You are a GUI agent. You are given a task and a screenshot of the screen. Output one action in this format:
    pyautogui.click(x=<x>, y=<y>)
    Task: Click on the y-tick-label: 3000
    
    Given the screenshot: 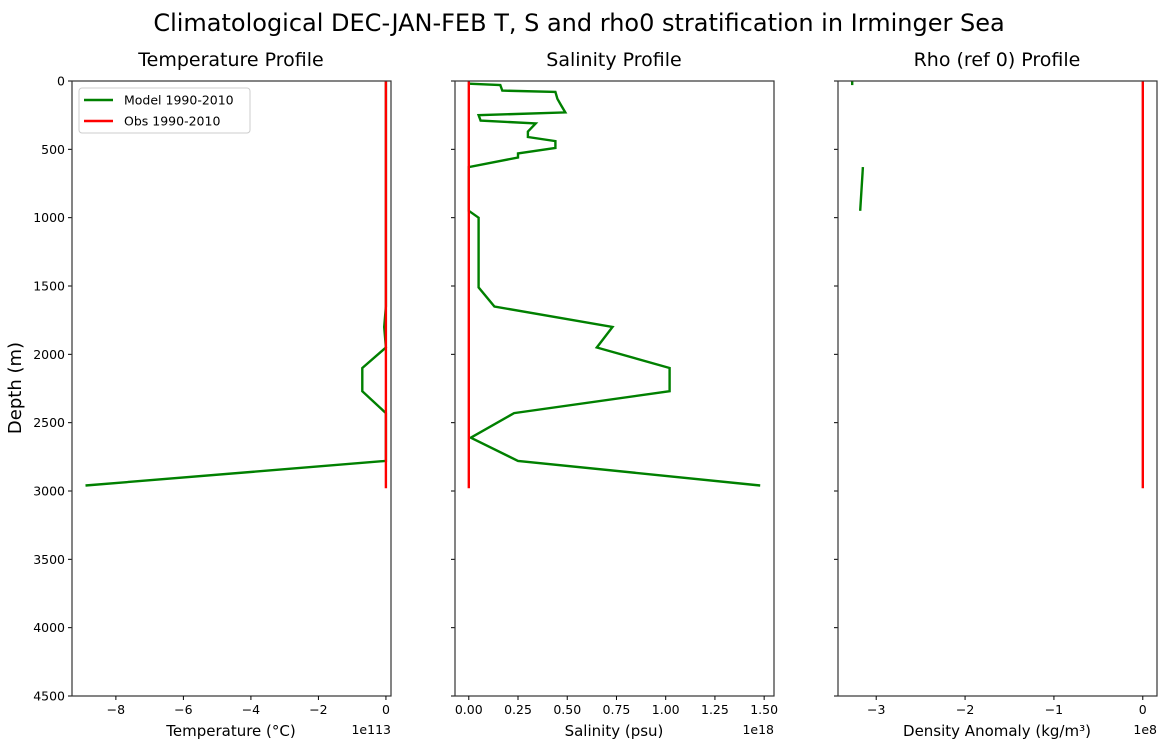 What is the action you would take?
    pyautogui.click(x=49, y=491)
    